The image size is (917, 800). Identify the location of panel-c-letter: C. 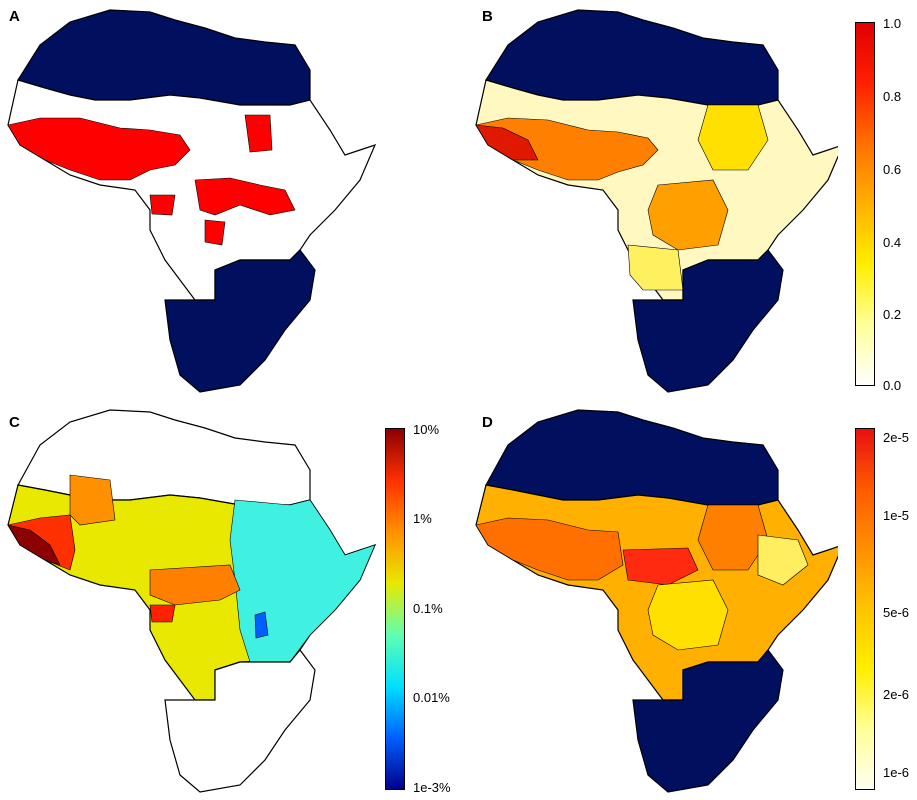
(14, 422).